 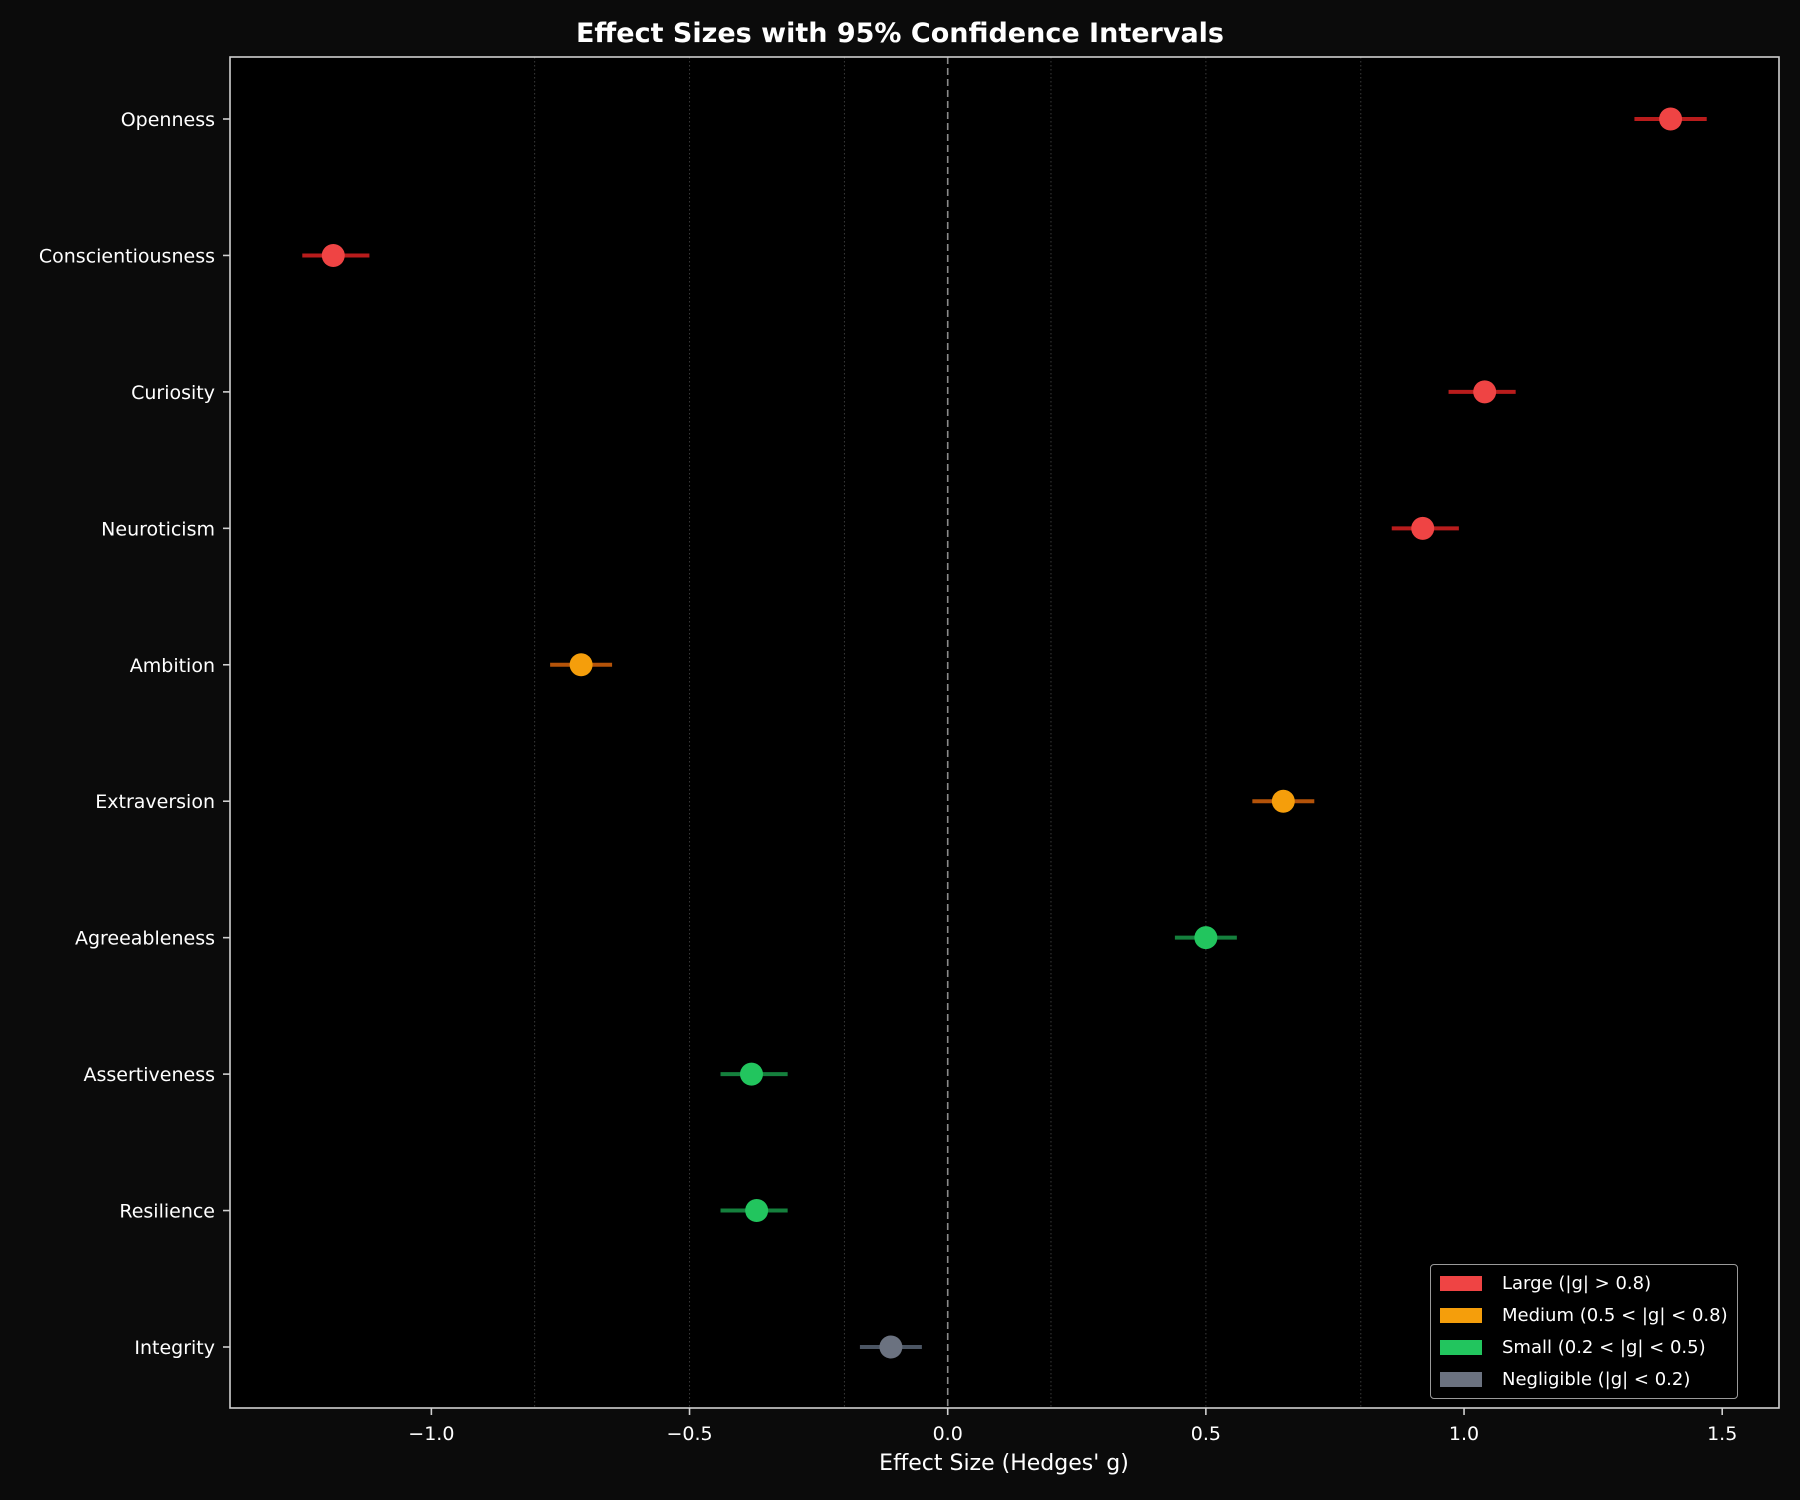 What do you see at coordinates (155, 802) in the screenshot?
I see `y-tick-label: Extraversion` at bounding box center [155, 802].